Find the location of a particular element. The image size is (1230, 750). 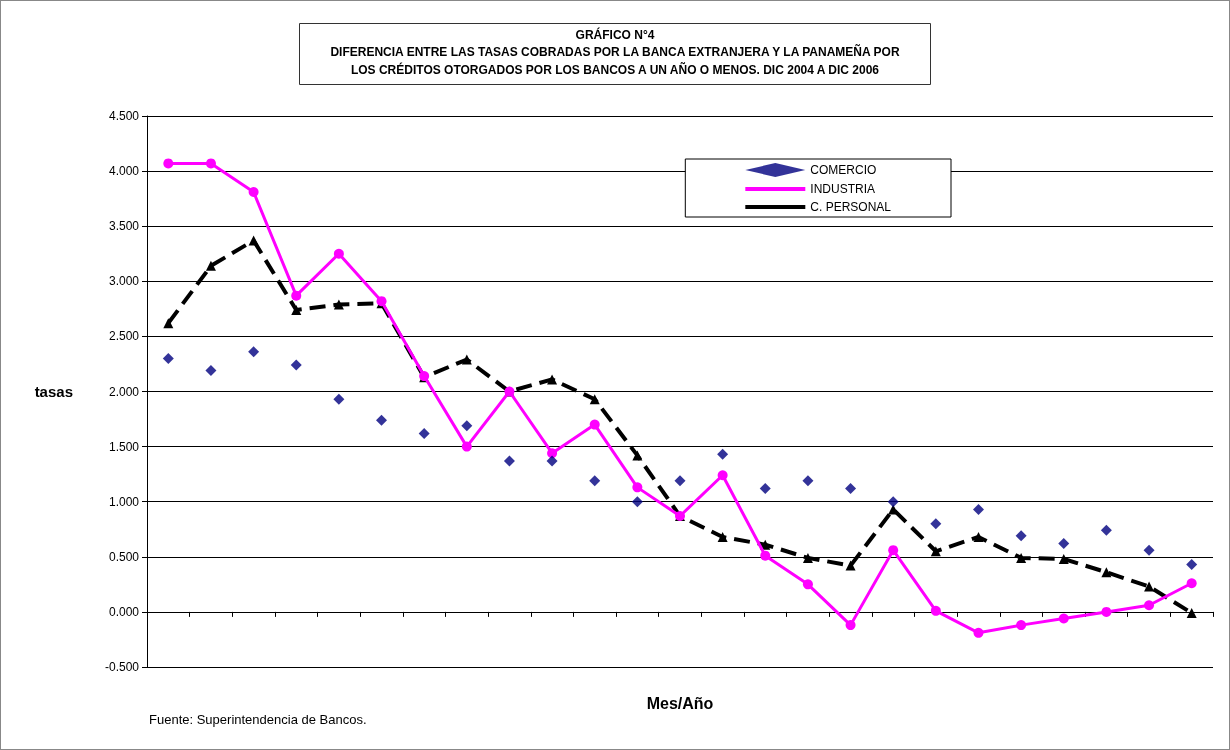

y-tick-label: 2.000 is located at coordinates (124, 391).